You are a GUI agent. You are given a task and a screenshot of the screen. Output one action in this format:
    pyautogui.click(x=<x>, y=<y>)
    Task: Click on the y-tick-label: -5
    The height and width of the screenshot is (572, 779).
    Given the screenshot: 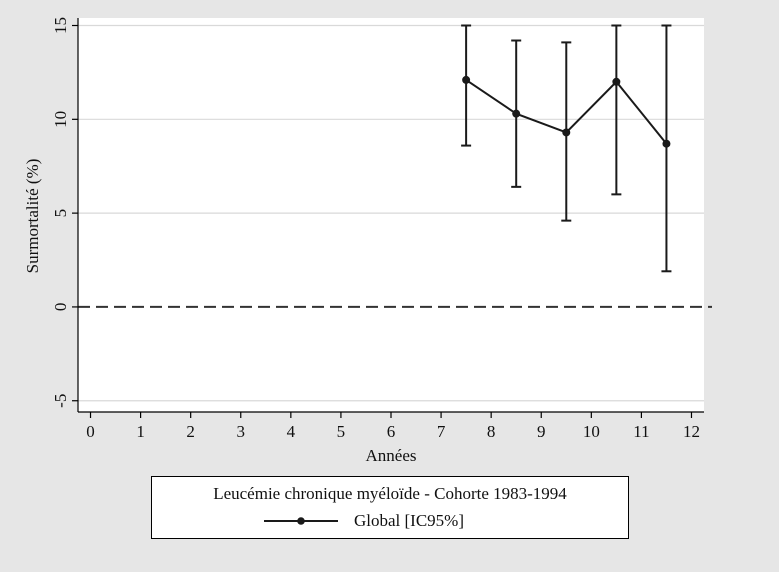 What is the action you would take?
    pyautogui.click(x=60, y=401)
    